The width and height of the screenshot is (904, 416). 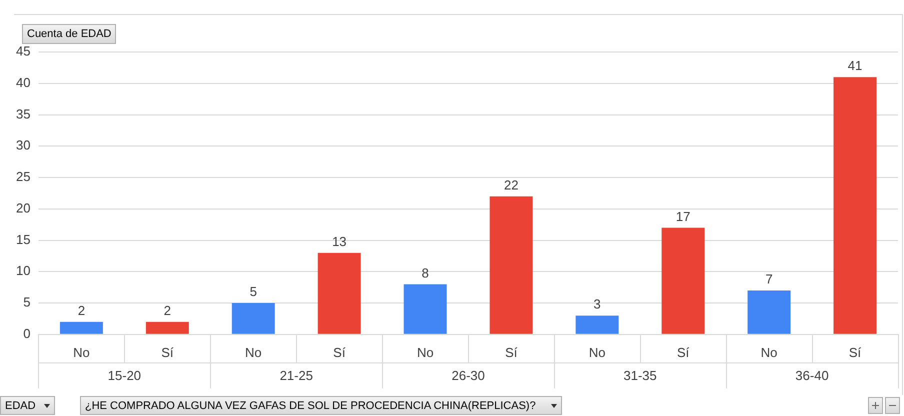 I want to click on y-tick-label: 5, so click(x=26, y=302).